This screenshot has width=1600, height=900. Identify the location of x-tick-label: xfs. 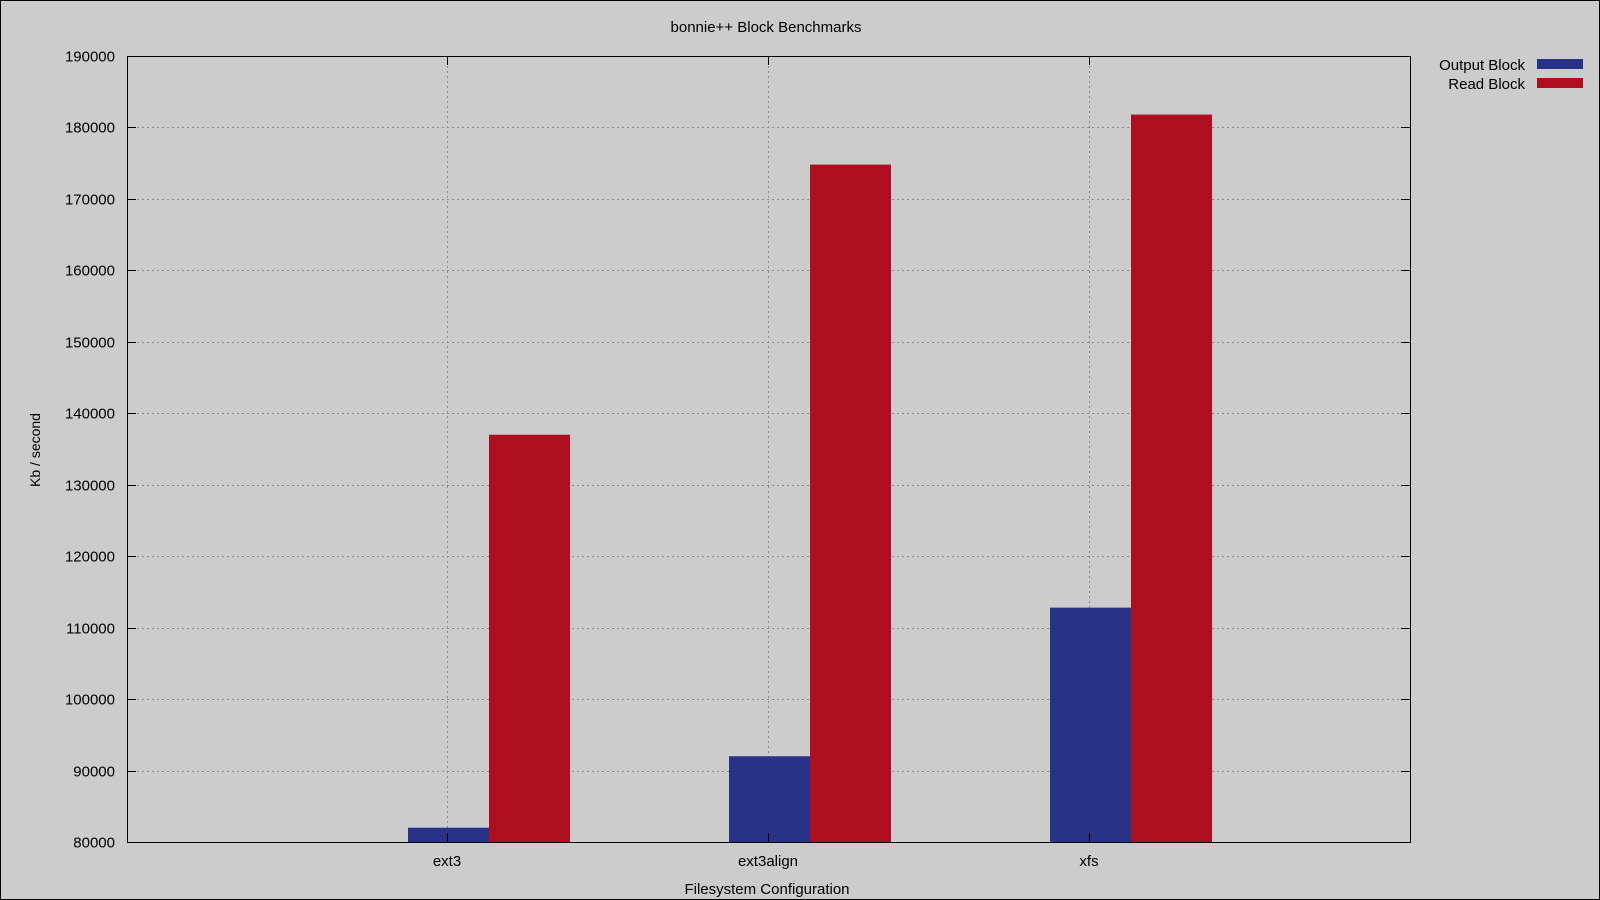
(1088, 861).